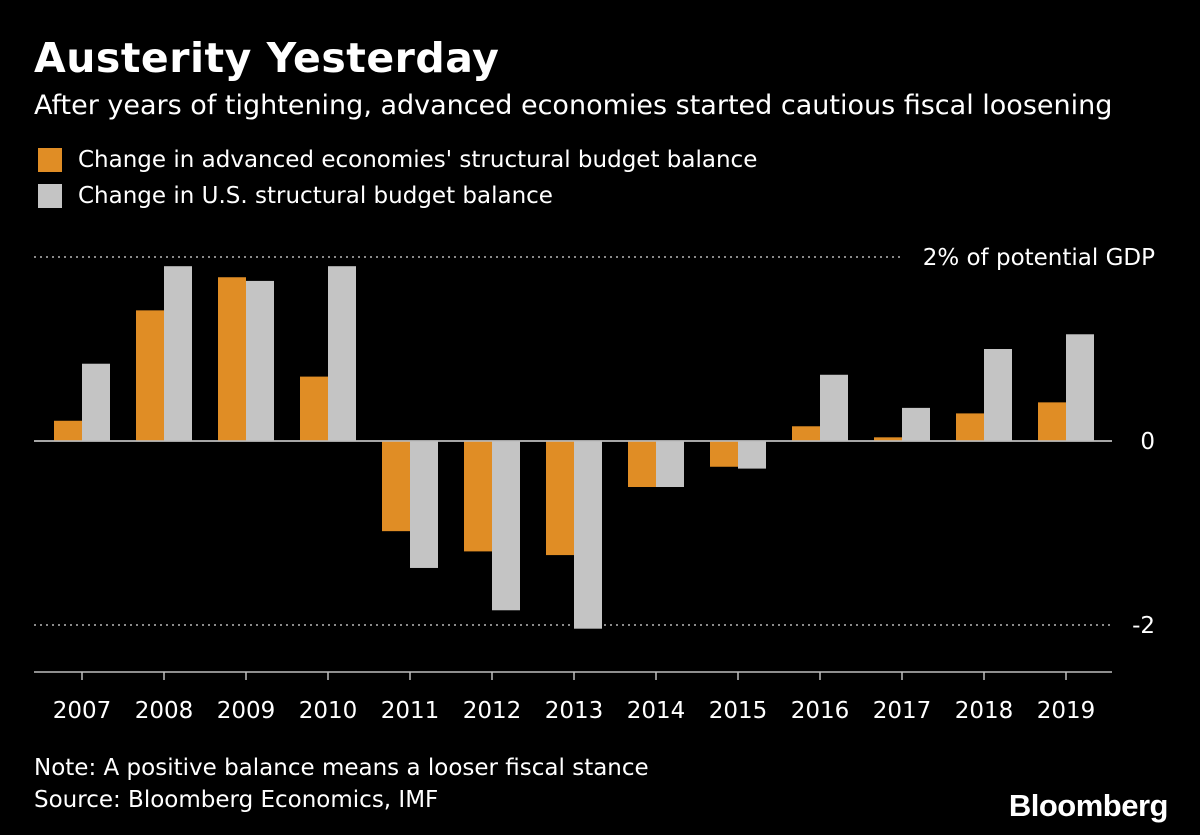 This screenshot has width=1200, height=835. What do you see at coordinates (178, 353) in the screenshot?
I see `bar-us-2008` at bounding box center [178, 353].